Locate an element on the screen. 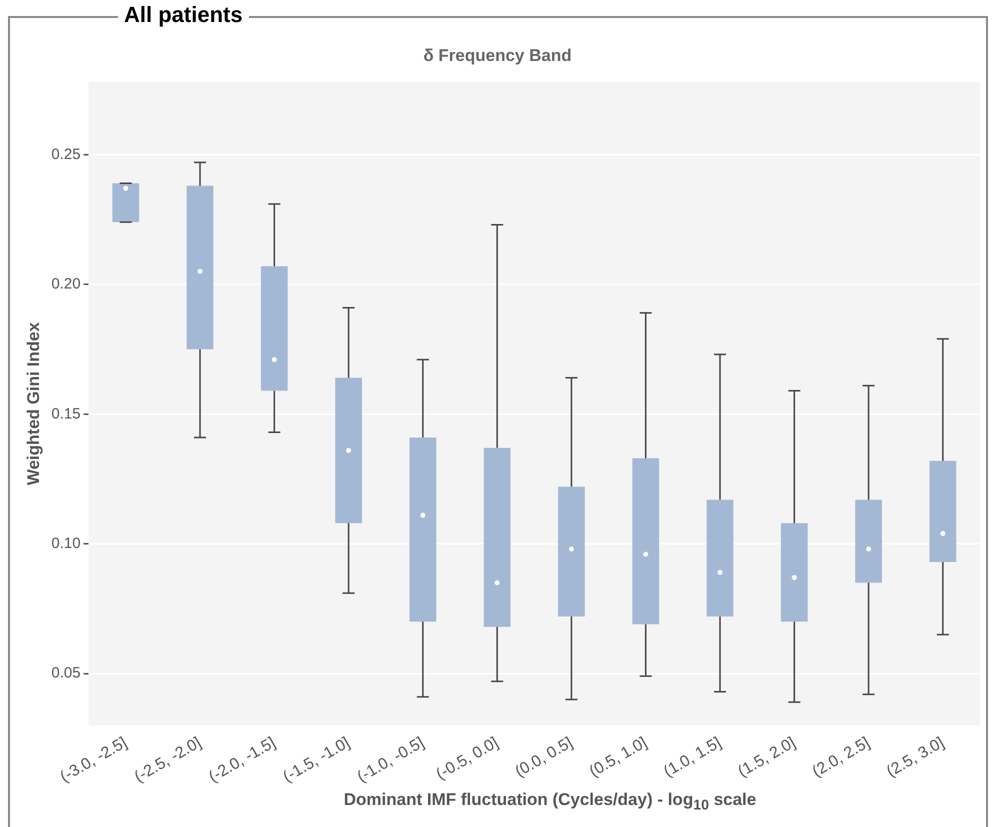 The height and width of the screenshot is (827, 995). y-tick-label: 0.15 is located at coordinates (66, 413).